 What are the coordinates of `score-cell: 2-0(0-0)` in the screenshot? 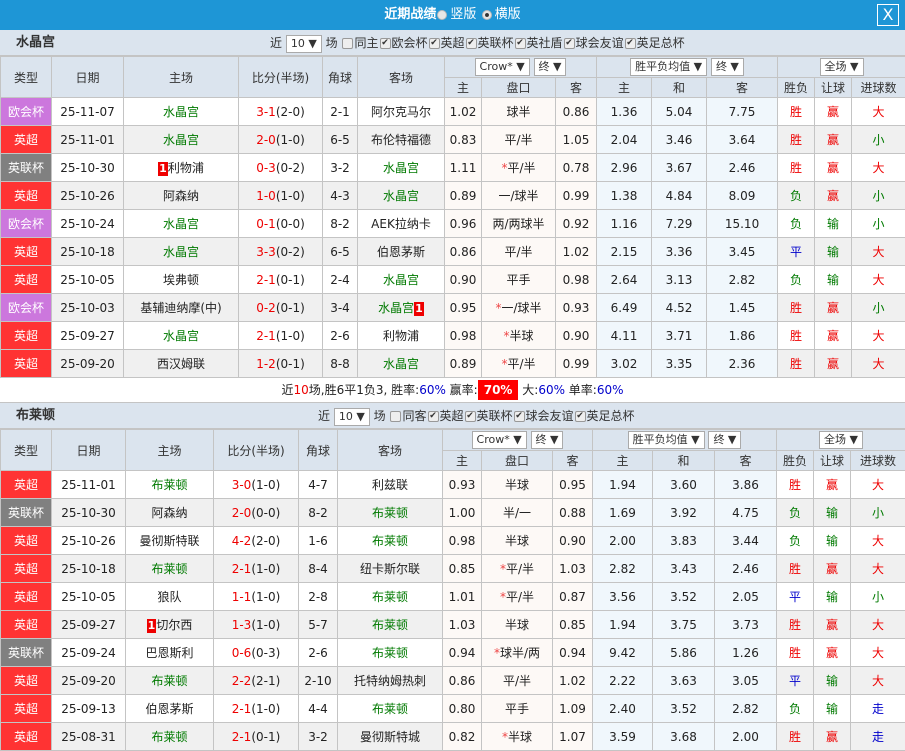 It's located at (256, 513).